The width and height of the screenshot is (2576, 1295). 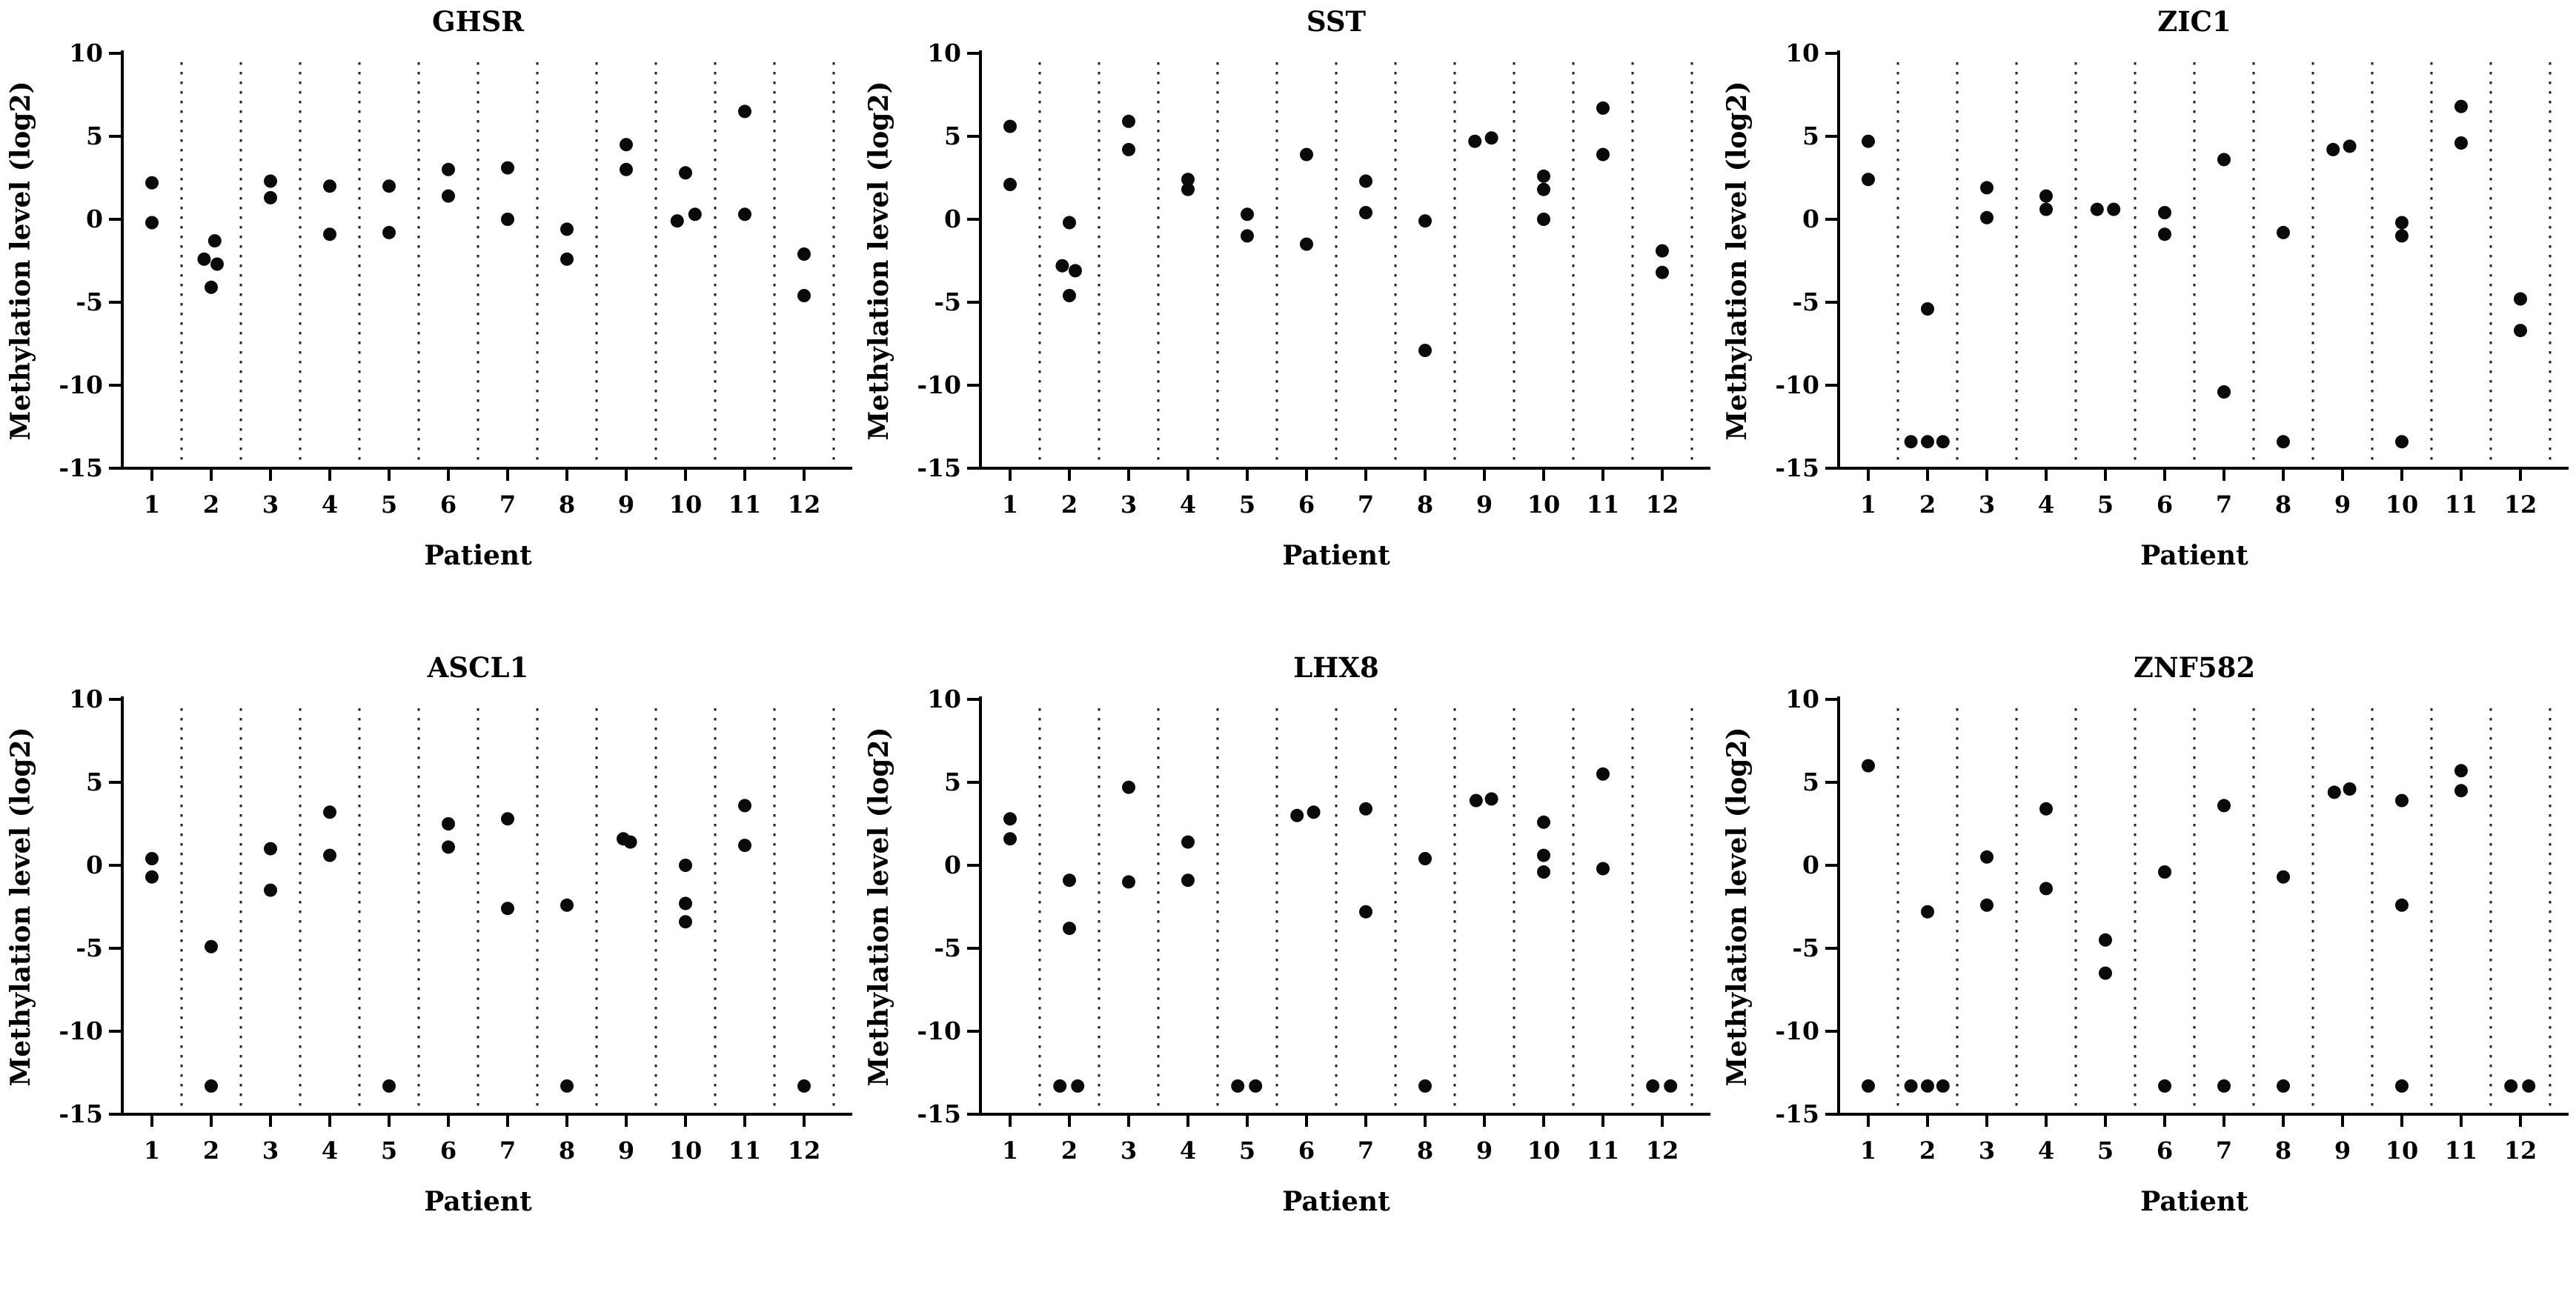 I want to click on y-tick-label: 0, so click(x=1810, y=864).